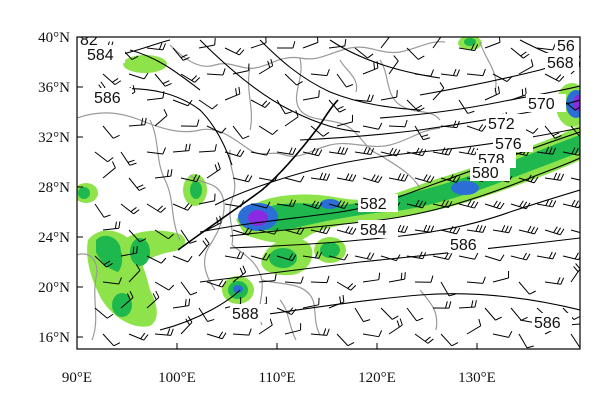 The height and width of the screenshot is (408, 600). Describe the element at coordinates (250, 313) in the screenshot. I see `contour-label-588: 588` at that location.